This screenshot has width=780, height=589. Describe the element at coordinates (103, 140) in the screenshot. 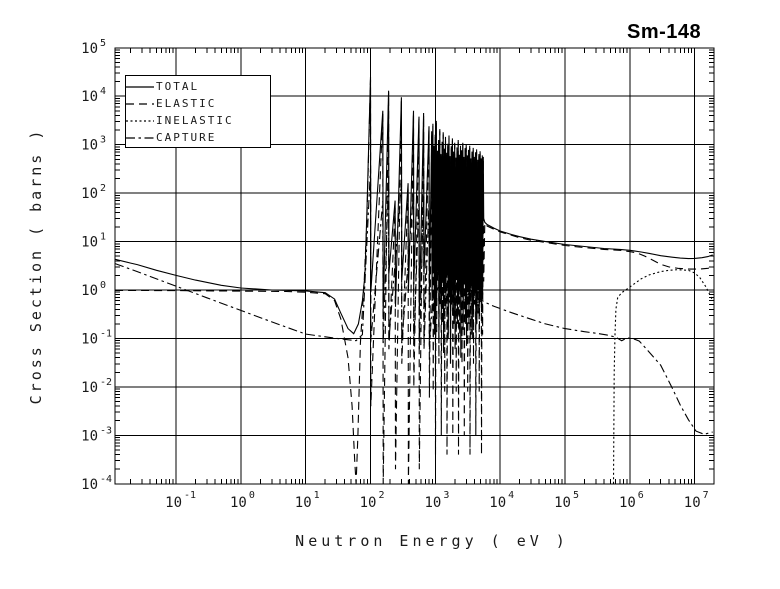

I see `y-tick-exponent: 3` at that location.